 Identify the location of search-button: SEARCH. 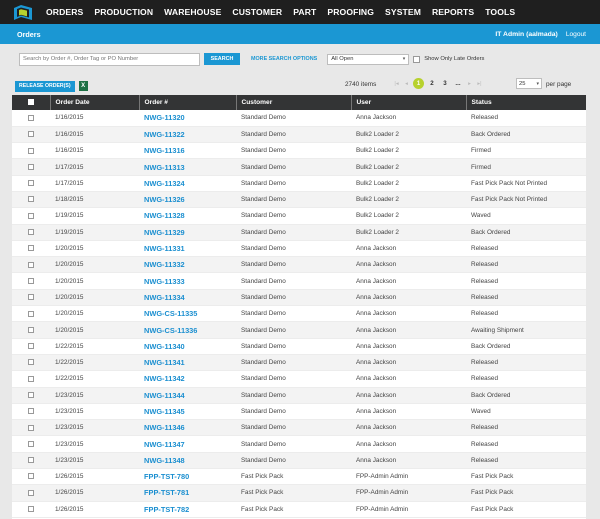
(222, 59).